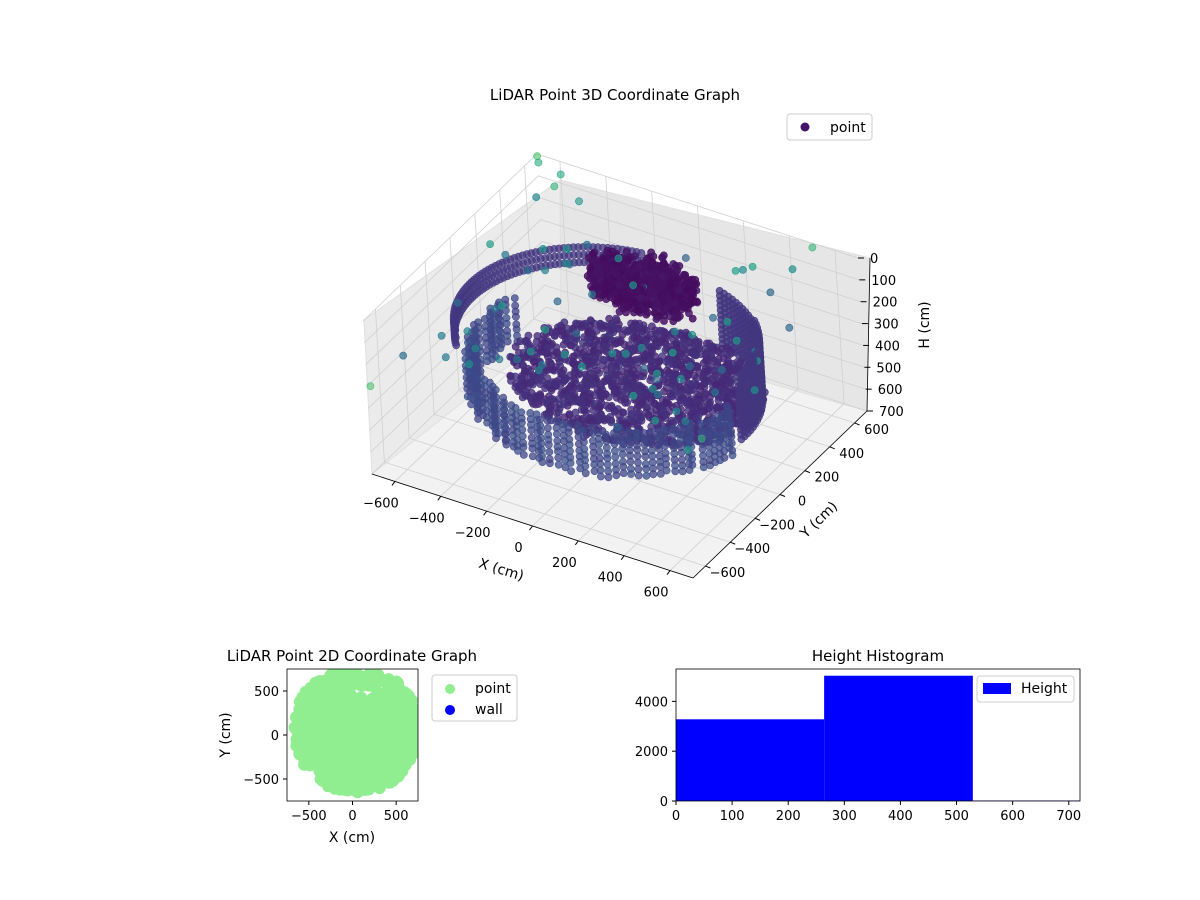 The image size is (1200, 900). What do you see at coordinates (900, 816) in the screenshot?
I see `x-tick-label-hist: 400` at bounding box center [900, 816].